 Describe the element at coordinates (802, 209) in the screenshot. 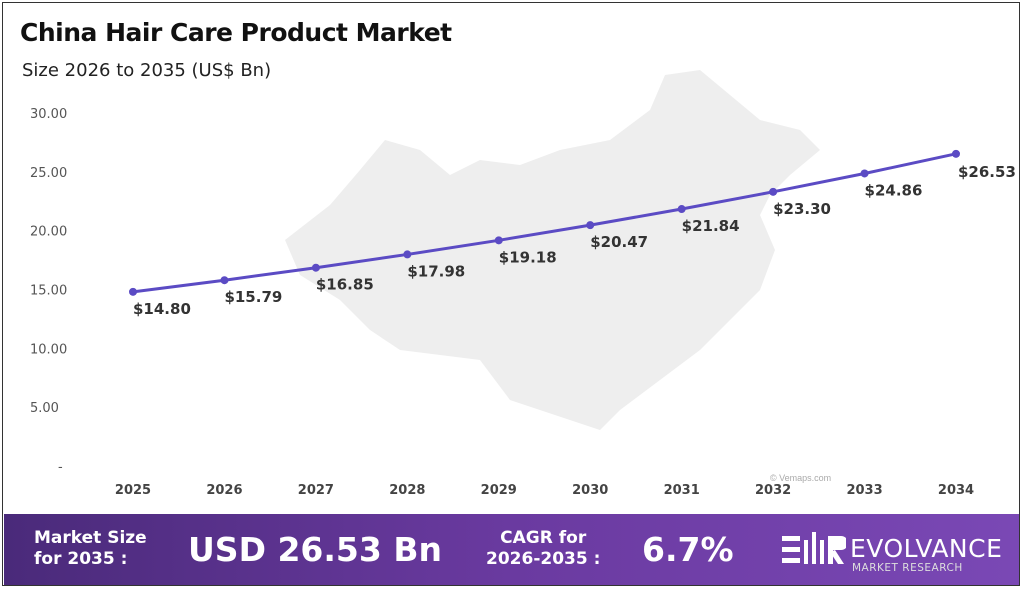

I see `data-label: $23.30` at that location.